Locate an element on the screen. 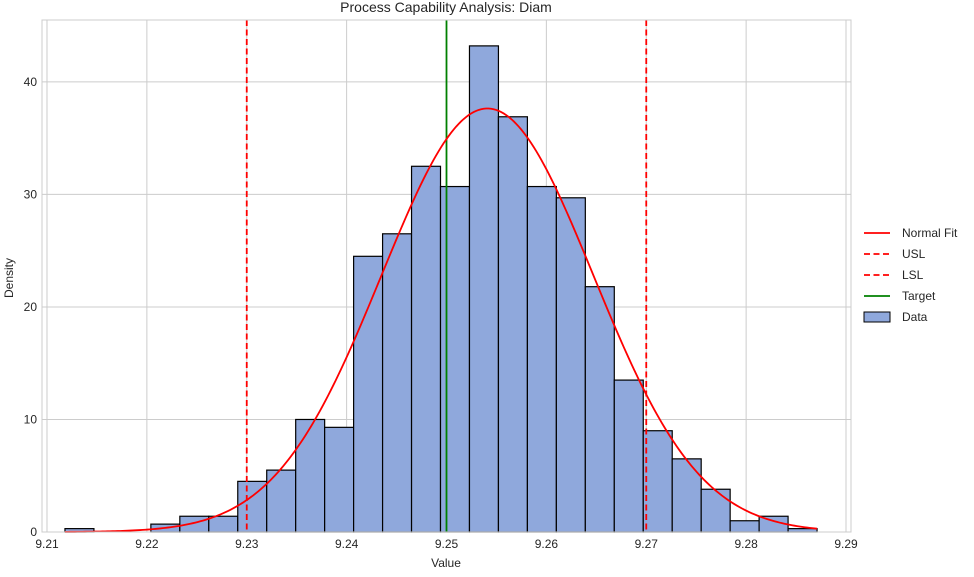 This screenshot has width=974, height=577. y-axis-title: Density is located at coordinates (9, 278).